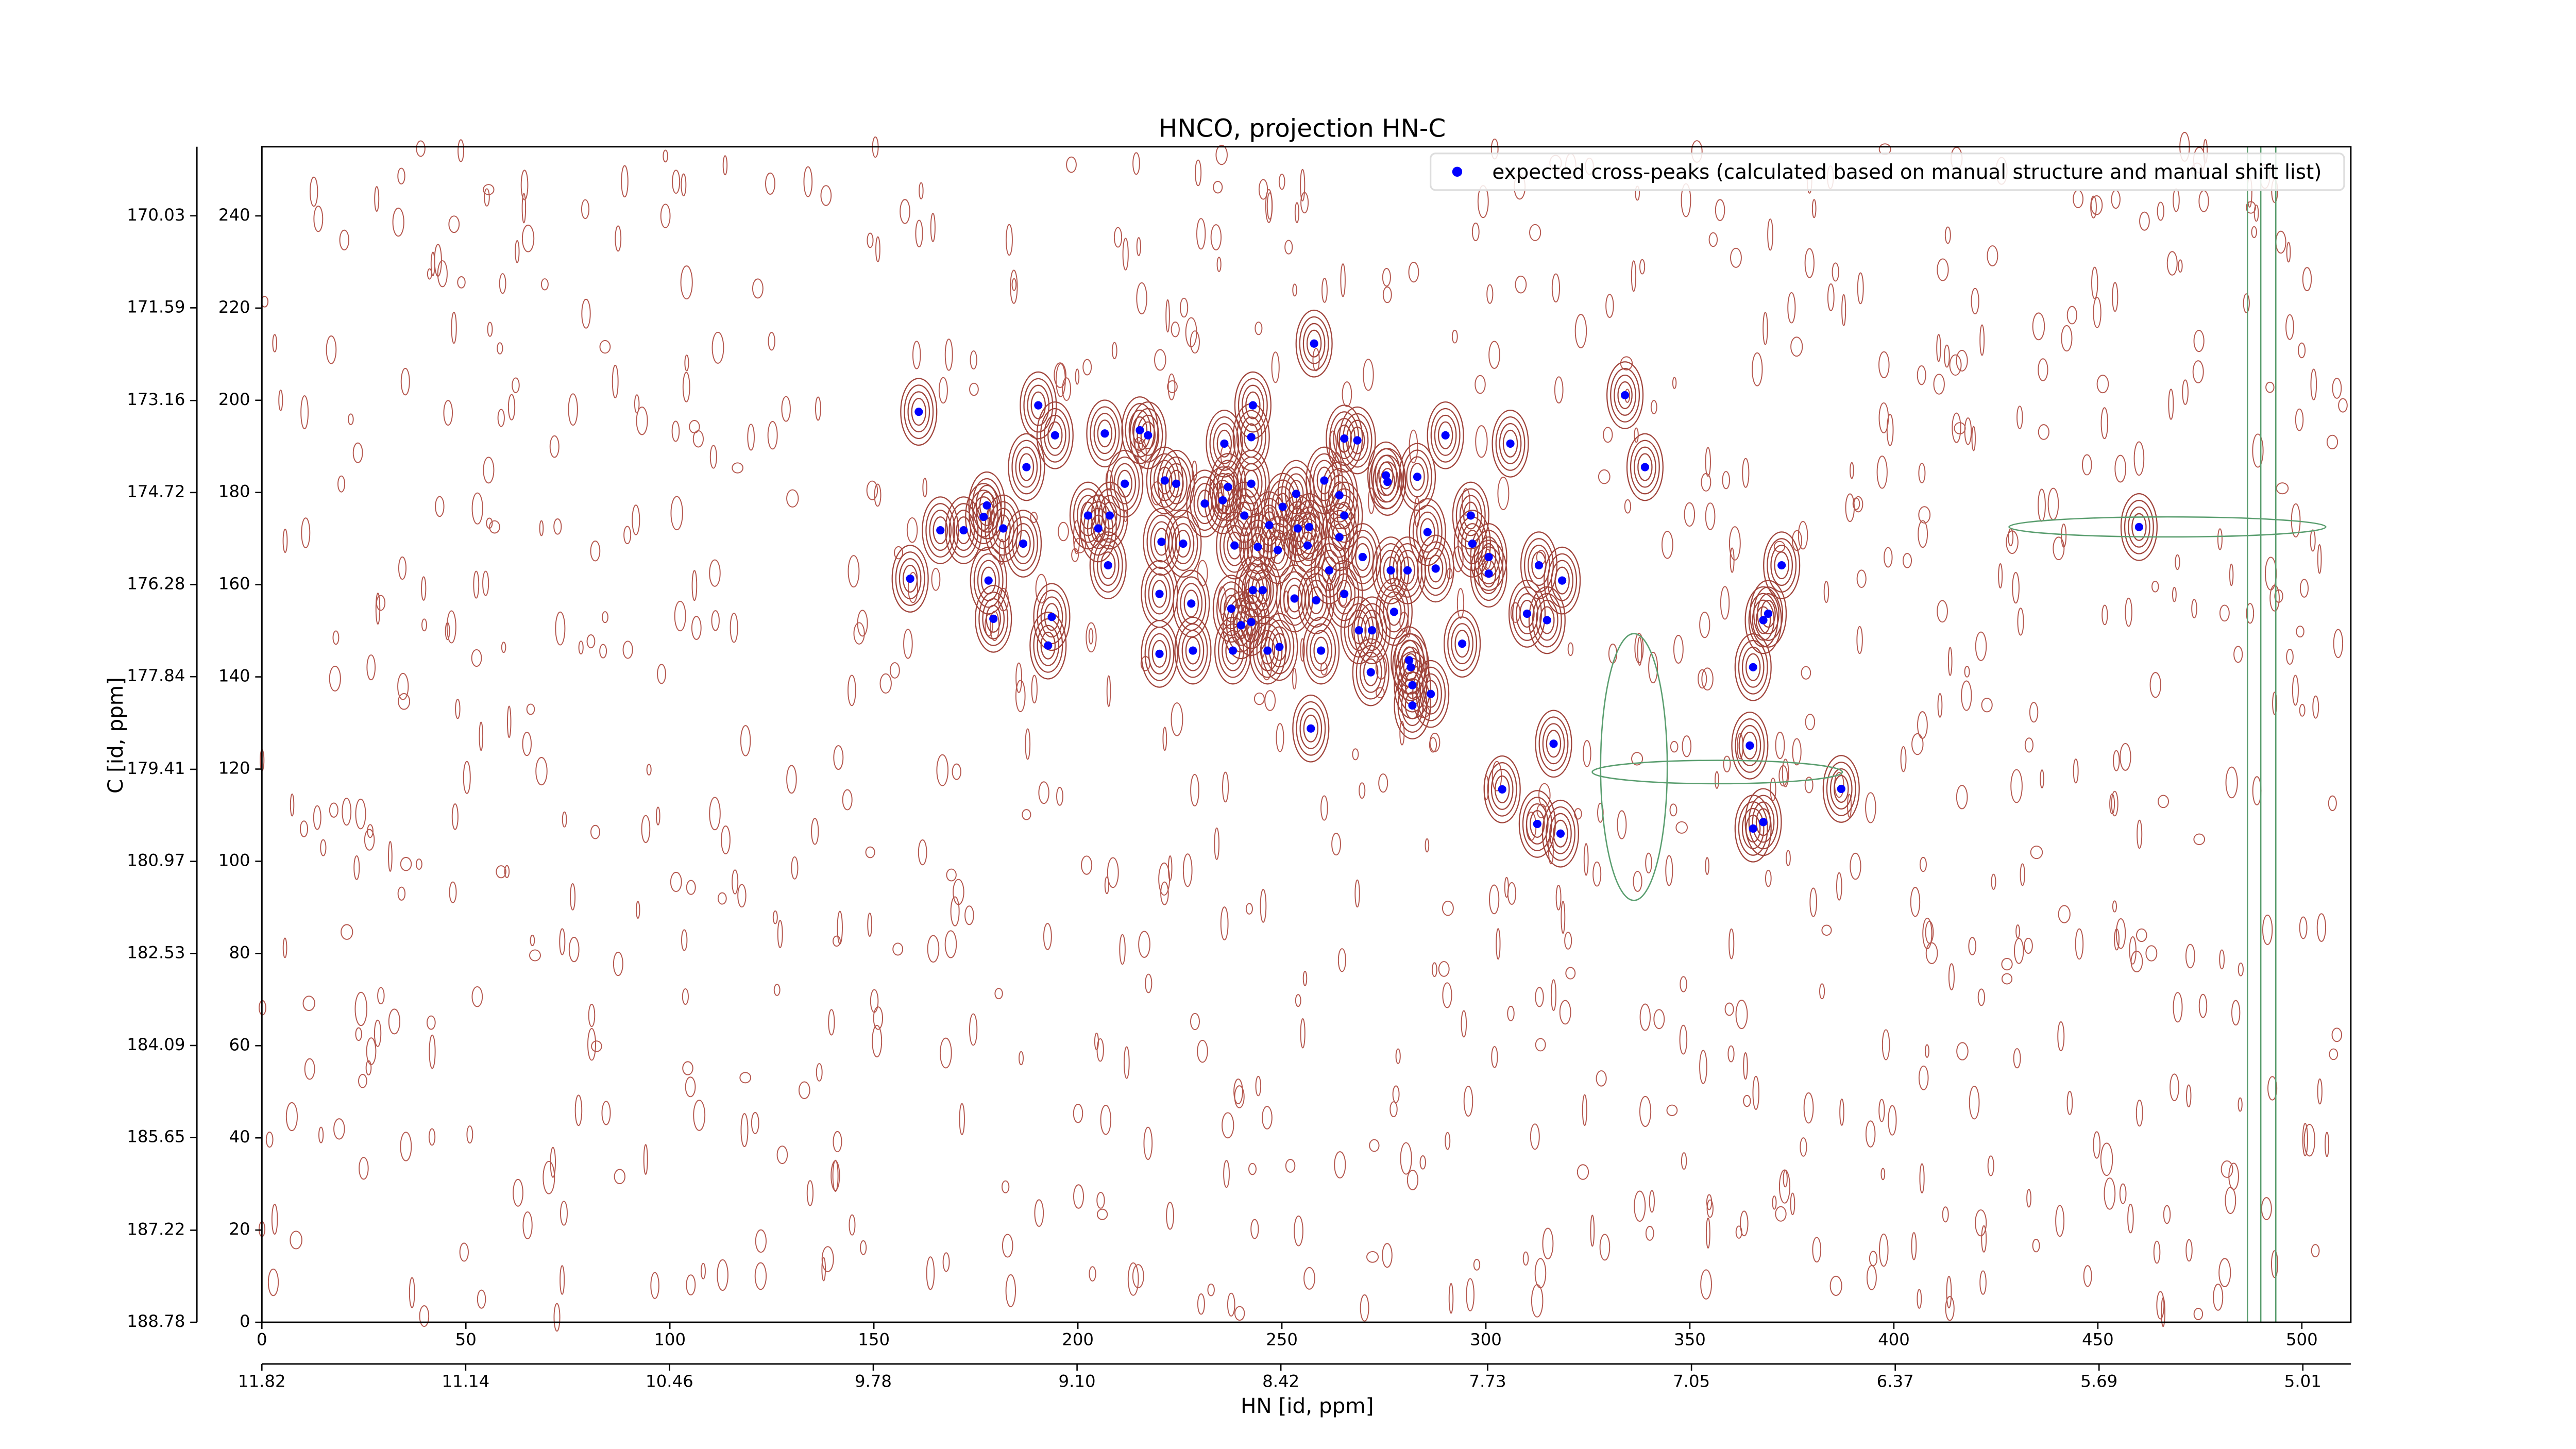  I want to click on x-tick-label: 250, so click(1282, 1340).